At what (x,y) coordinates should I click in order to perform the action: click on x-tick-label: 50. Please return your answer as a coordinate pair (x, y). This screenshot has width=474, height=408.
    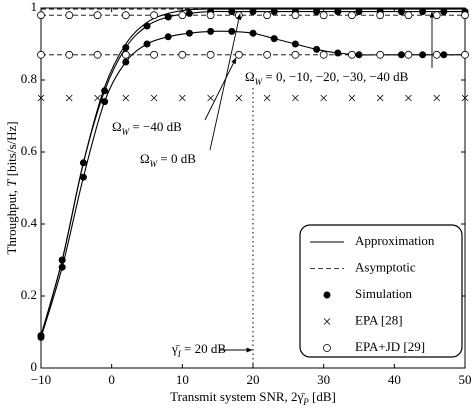
    Looking at the image, I should click on (465, 379).